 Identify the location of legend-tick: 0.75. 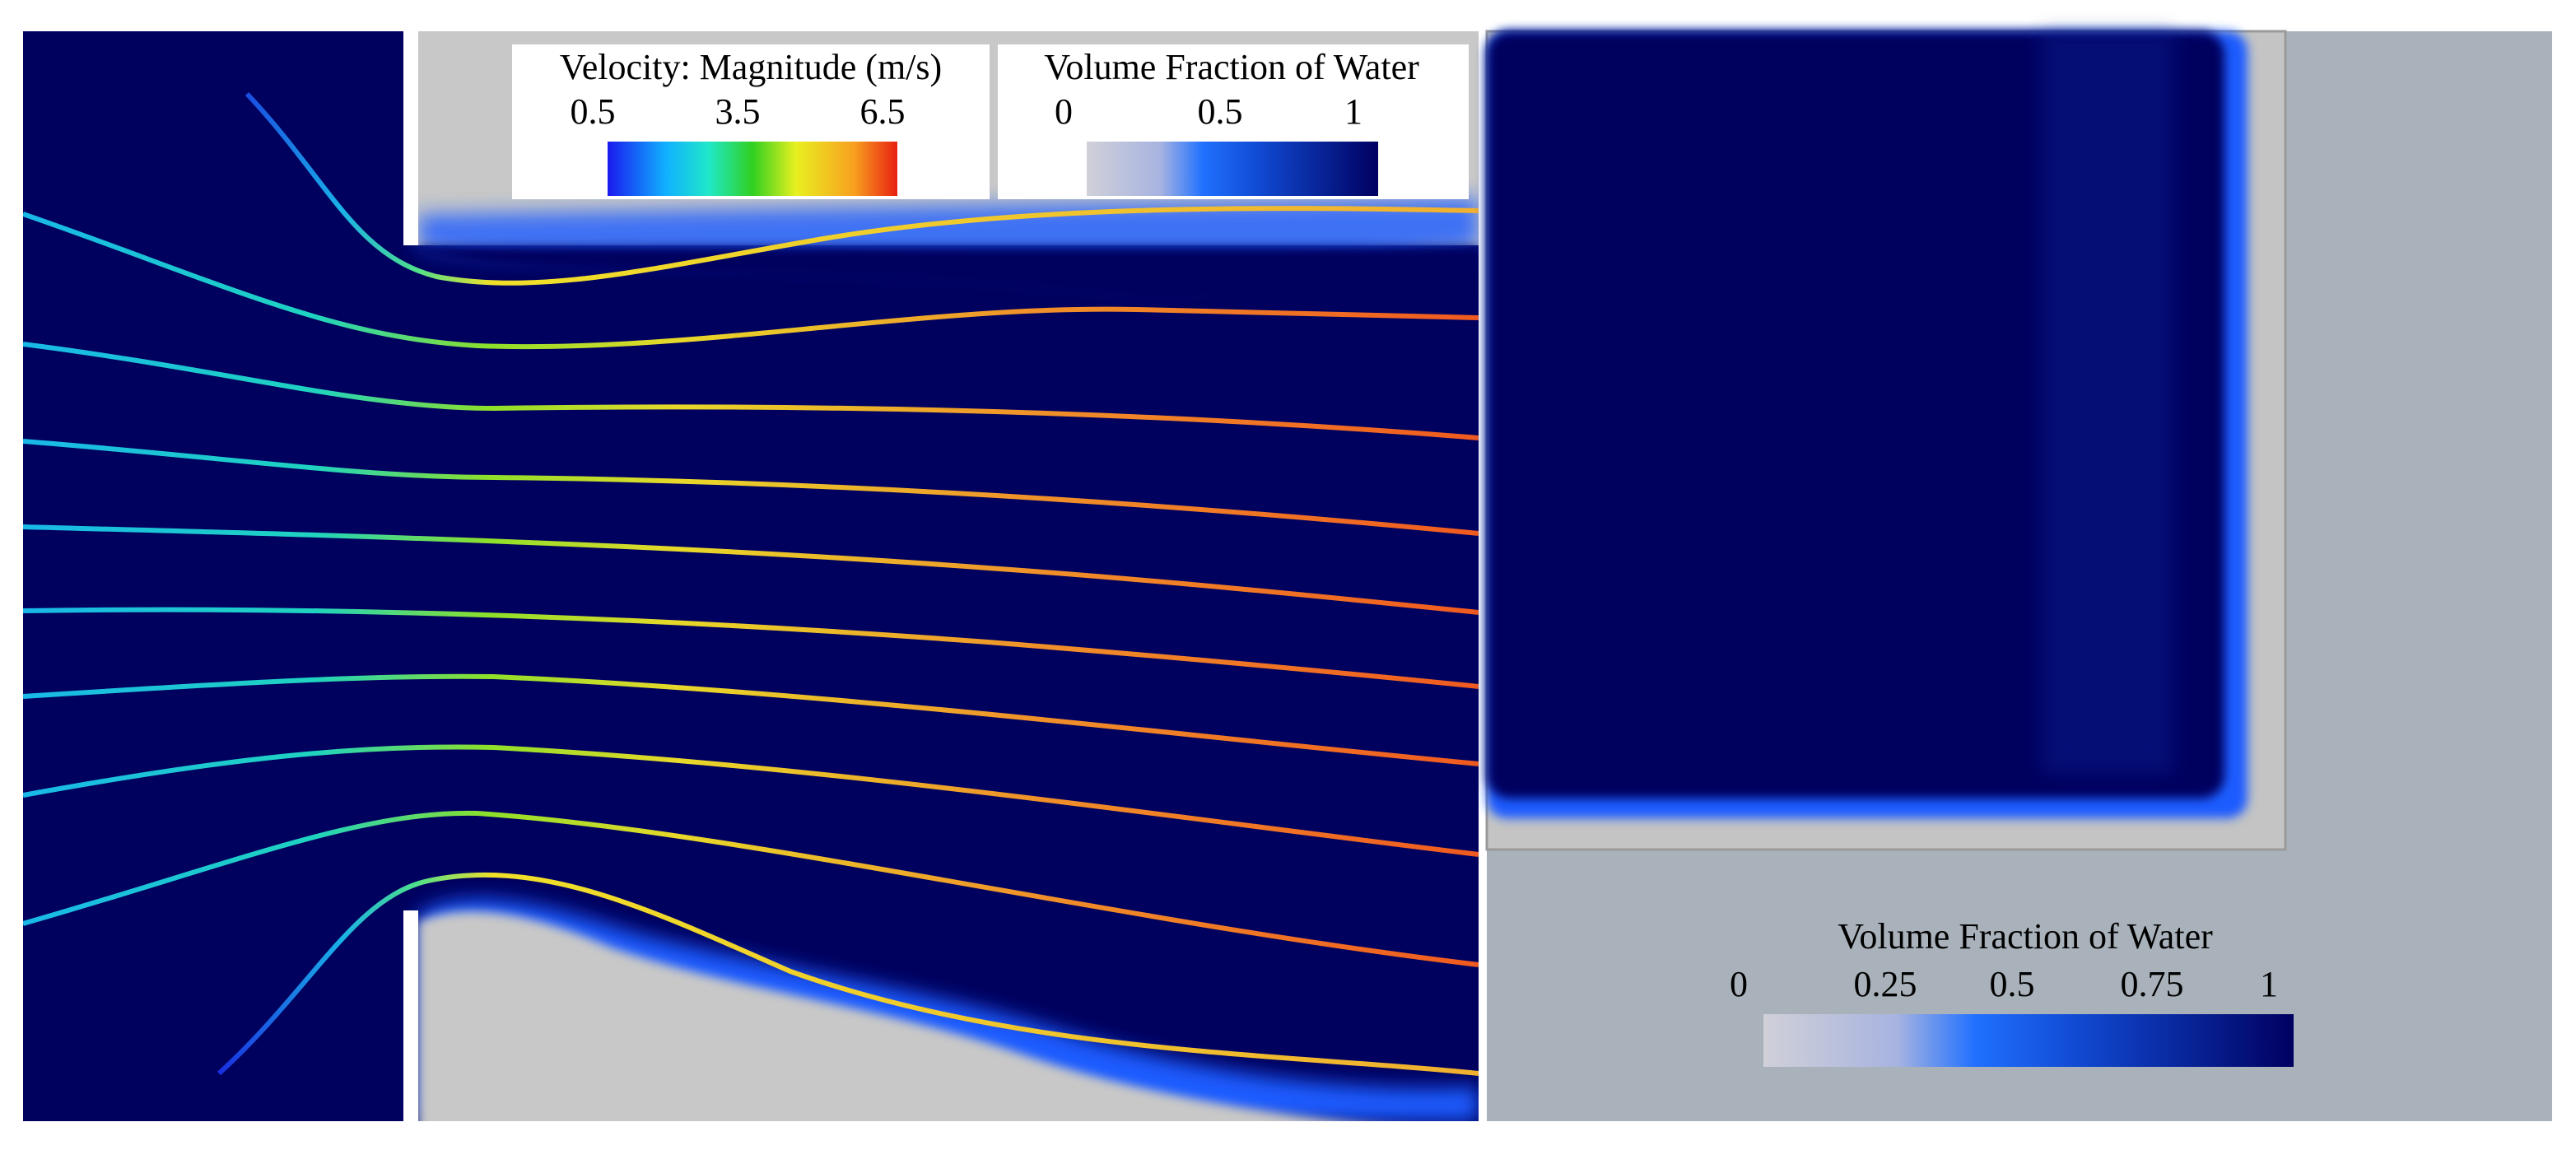
(2152, 984).